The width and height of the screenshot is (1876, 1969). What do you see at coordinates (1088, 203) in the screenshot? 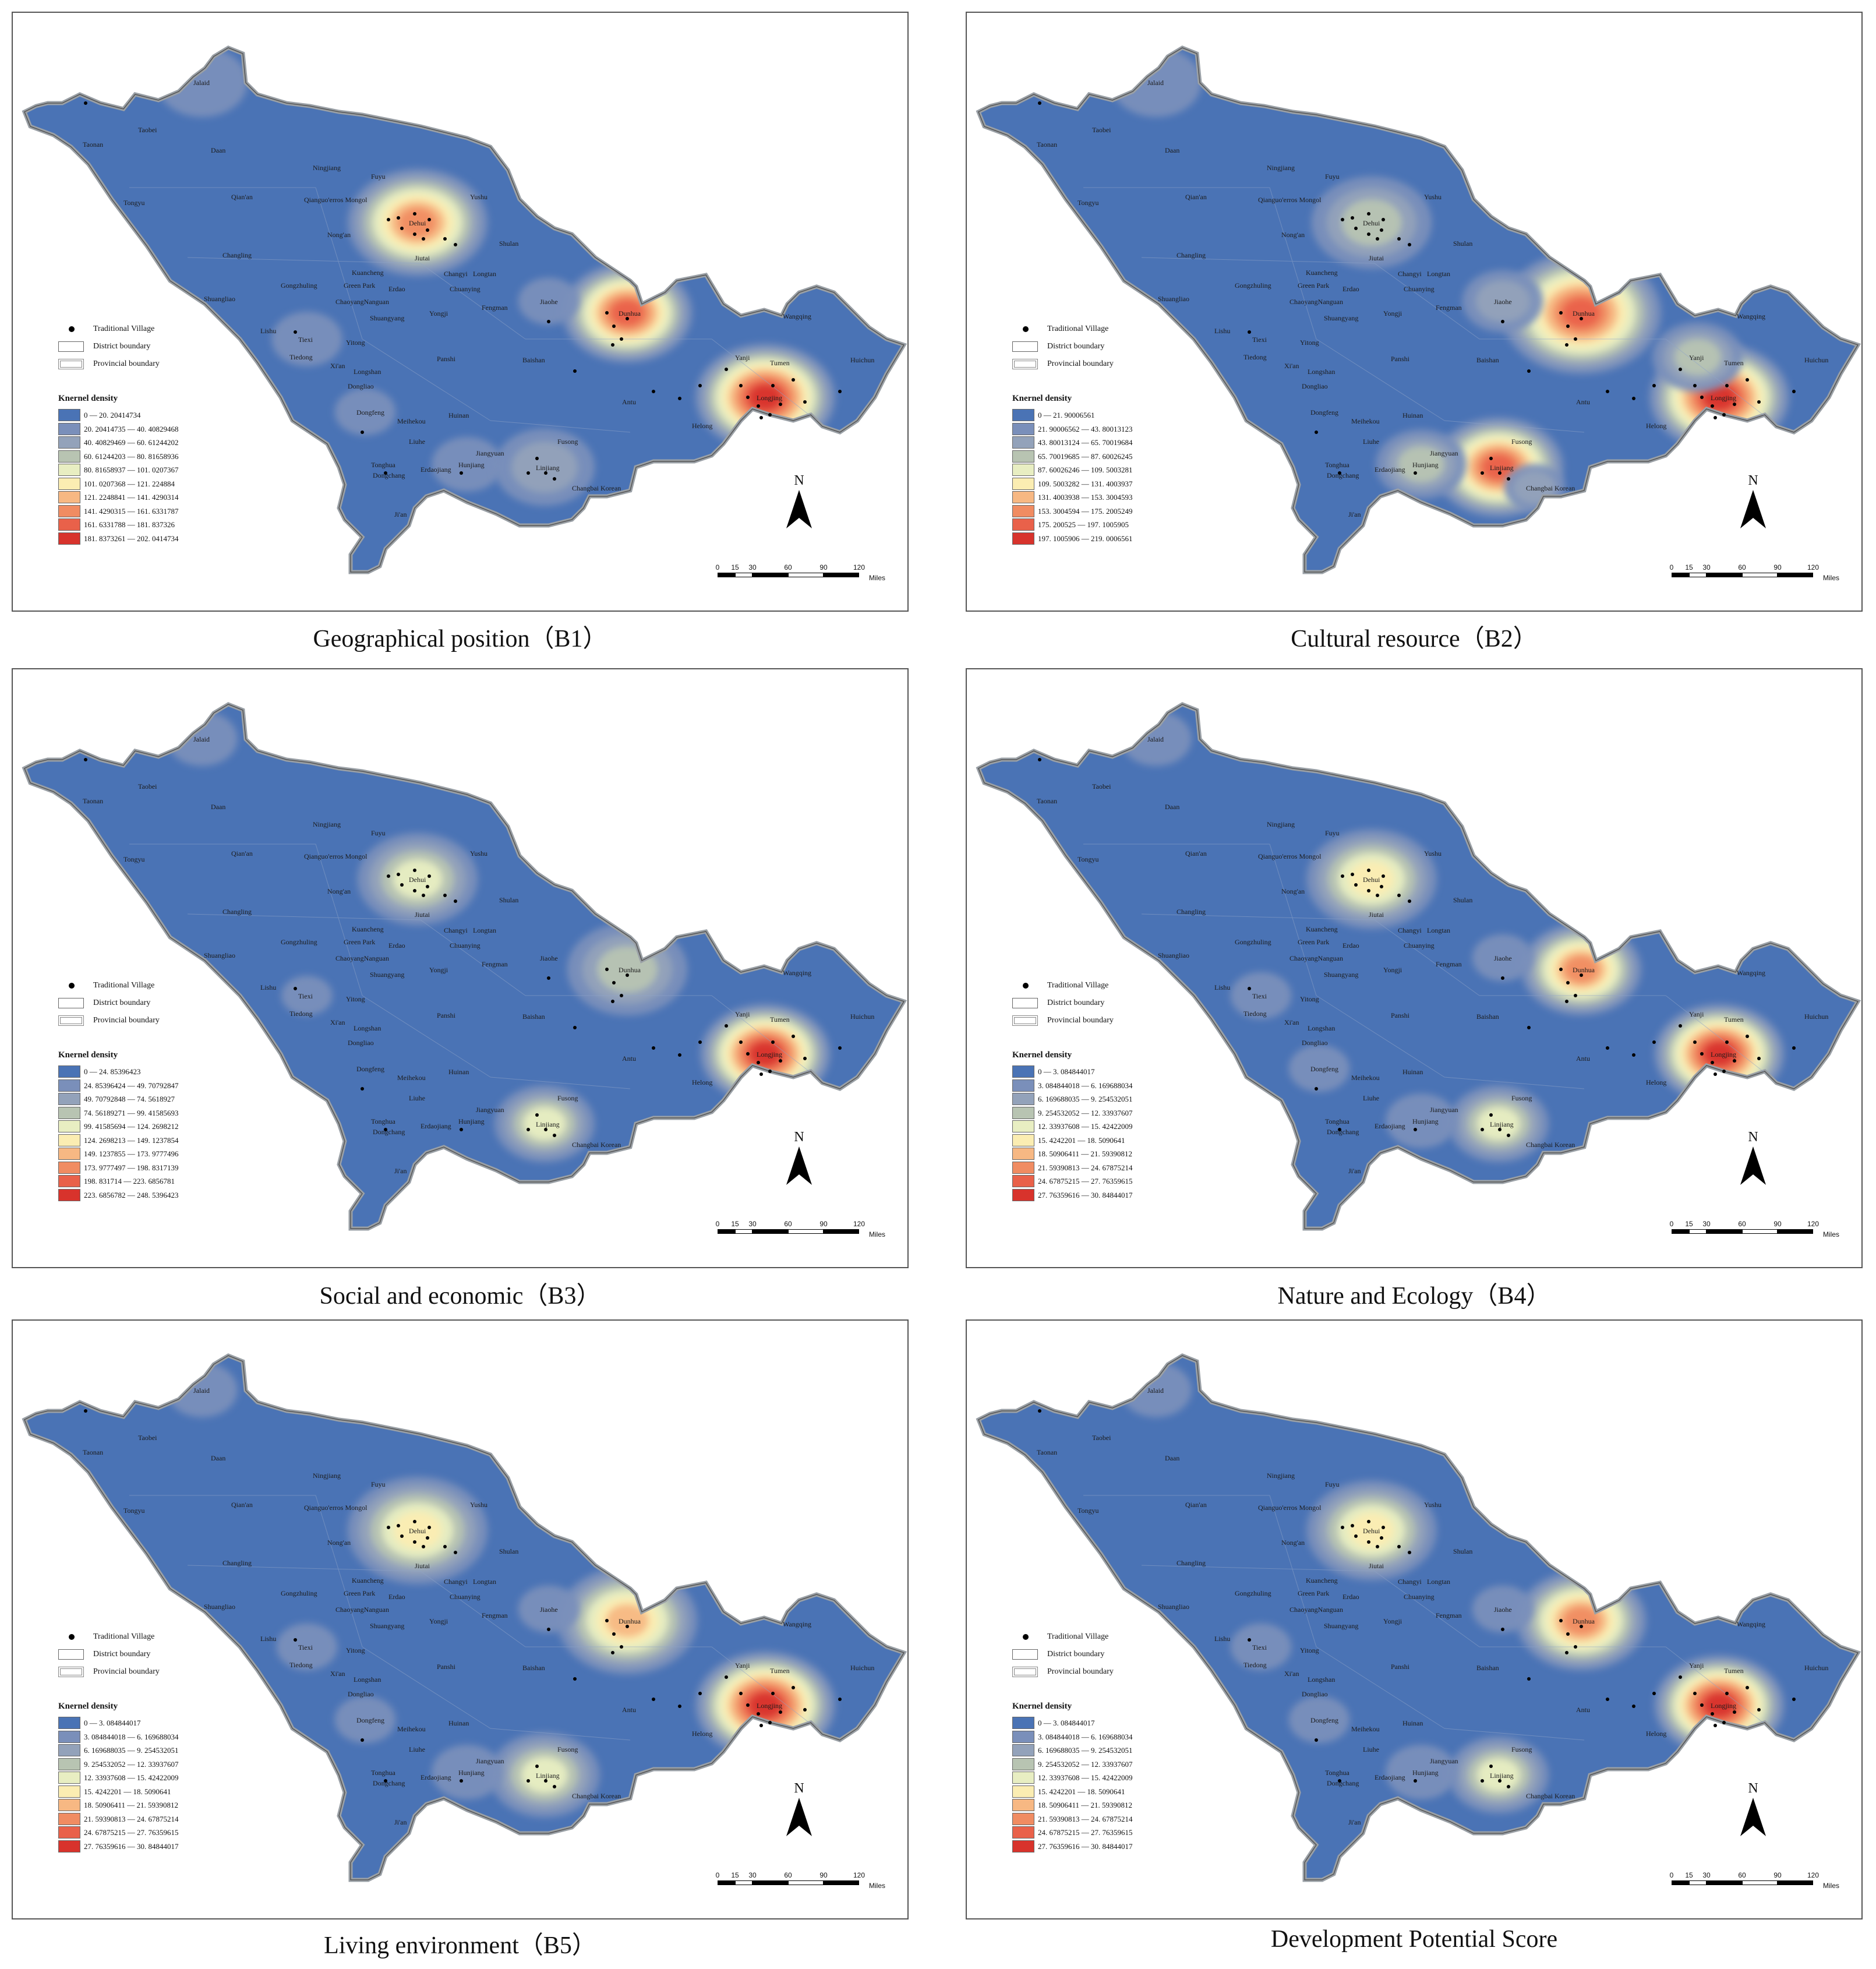
I see `place-label: Tongyu` at bounding box center [1088, 203].